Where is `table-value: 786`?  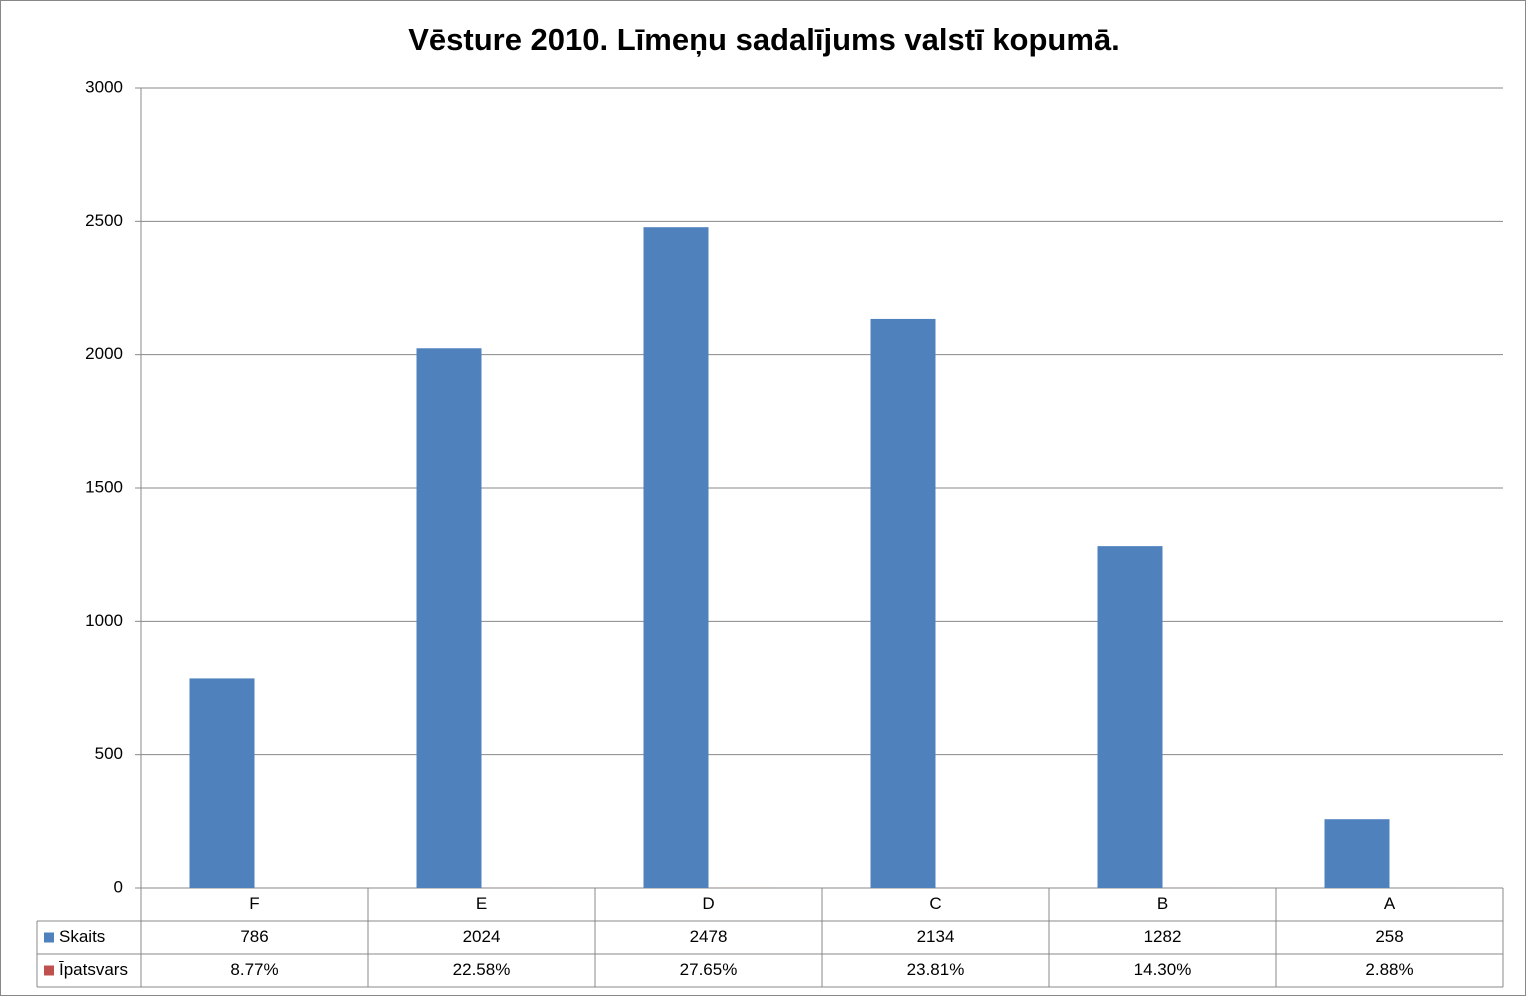 table-value: 786 is located at coordinates (254, 936).